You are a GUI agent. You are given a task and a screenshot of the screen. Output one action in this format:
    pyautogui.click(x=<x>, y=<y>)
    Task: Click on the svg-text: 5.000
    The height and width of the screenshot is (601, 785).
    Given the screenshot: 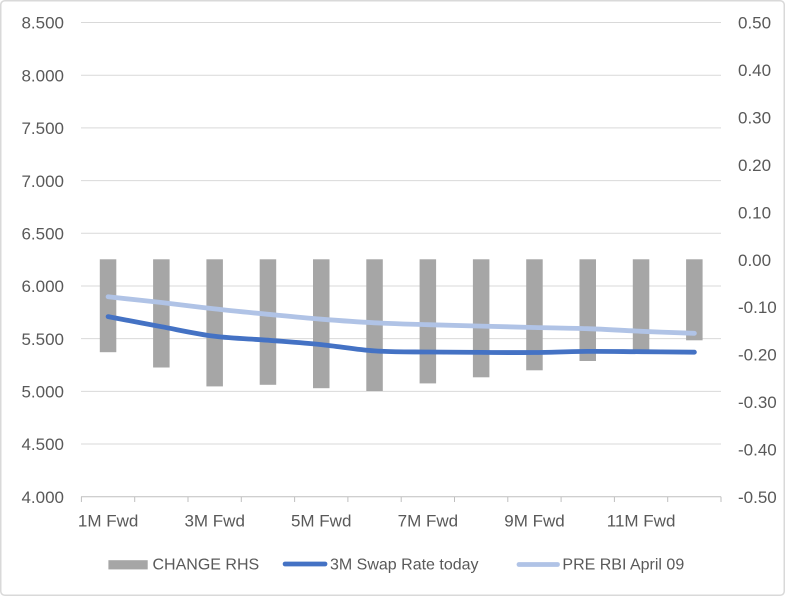 What is the action you would take?
    pyautogui.click(x=42, y=392)
    